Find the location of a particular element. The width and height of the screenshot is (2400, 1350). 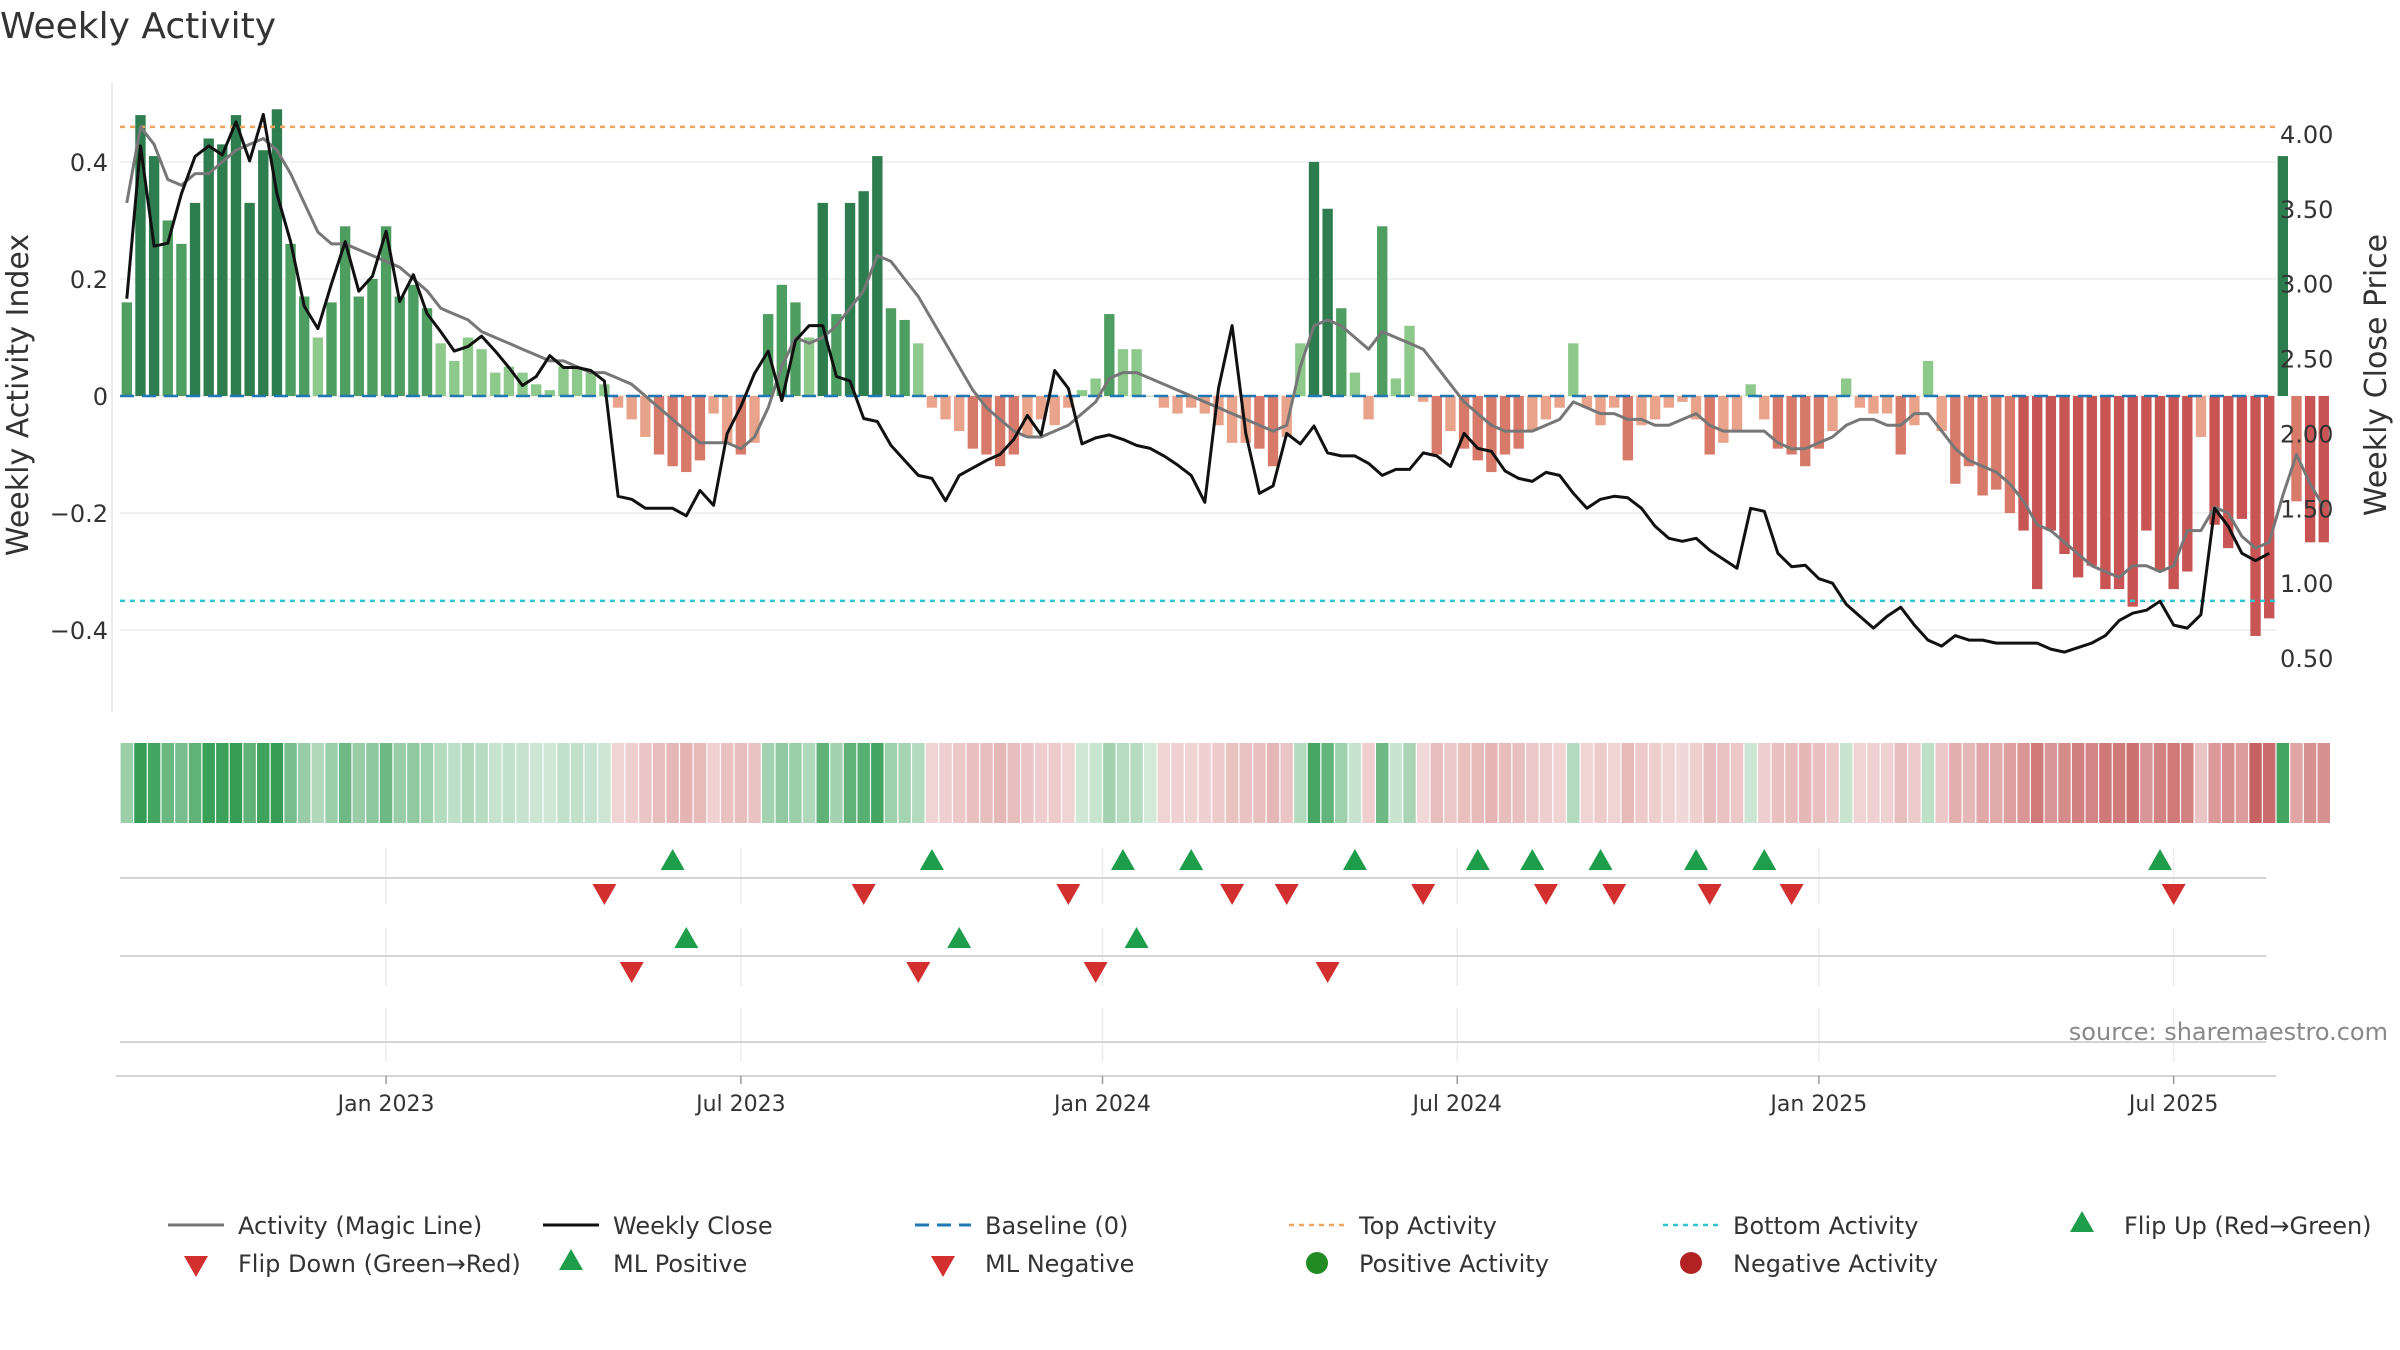

legend-item-magic_line: Activity (Magic Line) is located at coordinates (325, 1226).